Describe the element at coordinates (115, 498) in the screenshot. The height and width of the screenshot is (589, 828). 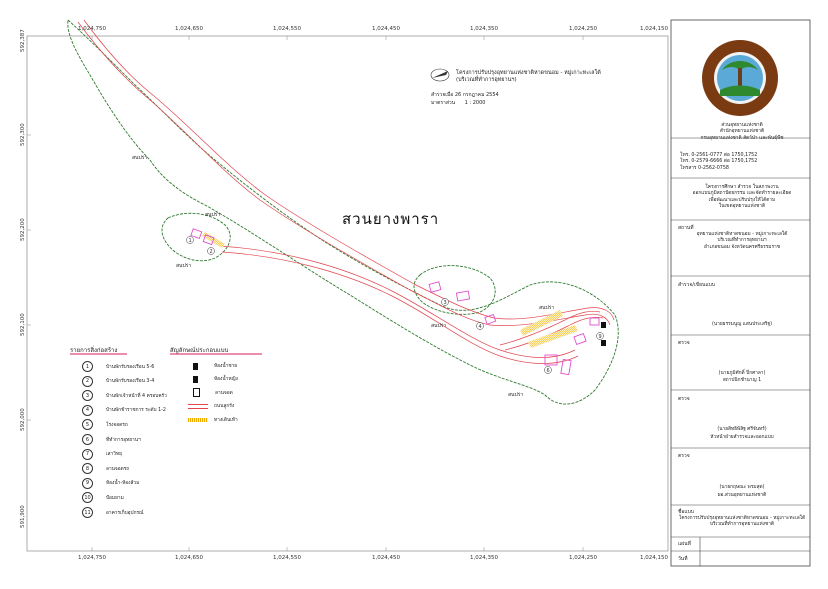
I see `building-legend-label: ป้อมยาม` at that location.